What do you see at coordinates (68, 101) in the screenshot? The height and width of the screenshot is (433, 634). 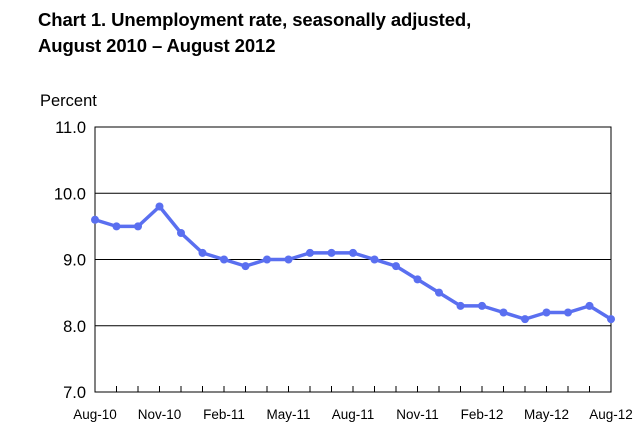 I see `y-axis-label: Percent` at bounding box center [68, 101].